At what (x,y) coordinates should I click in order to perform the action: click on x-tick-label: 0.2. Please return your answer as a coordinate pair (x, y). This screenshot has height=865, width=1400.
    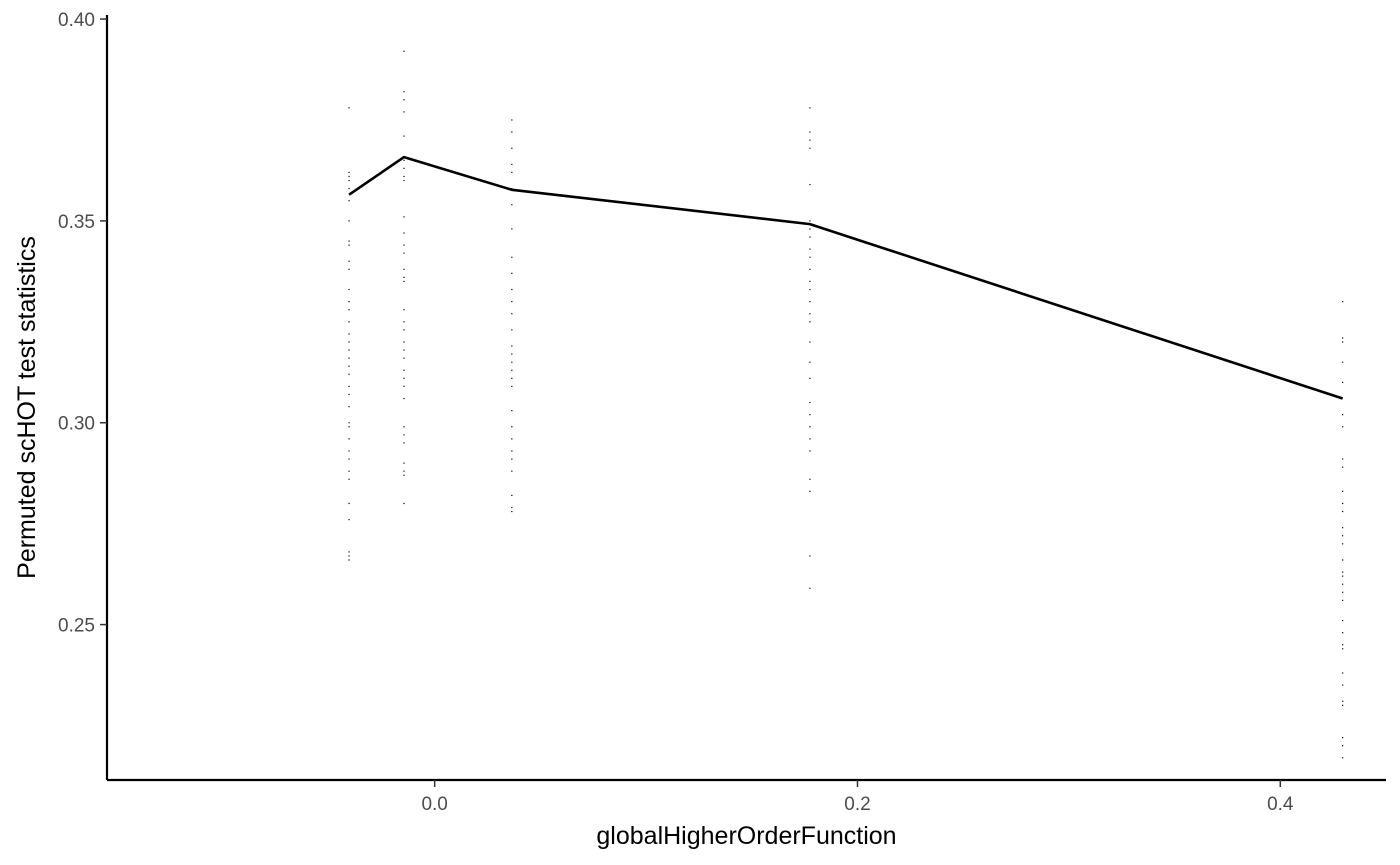
    Looking at the image, I should click on (857, 804).